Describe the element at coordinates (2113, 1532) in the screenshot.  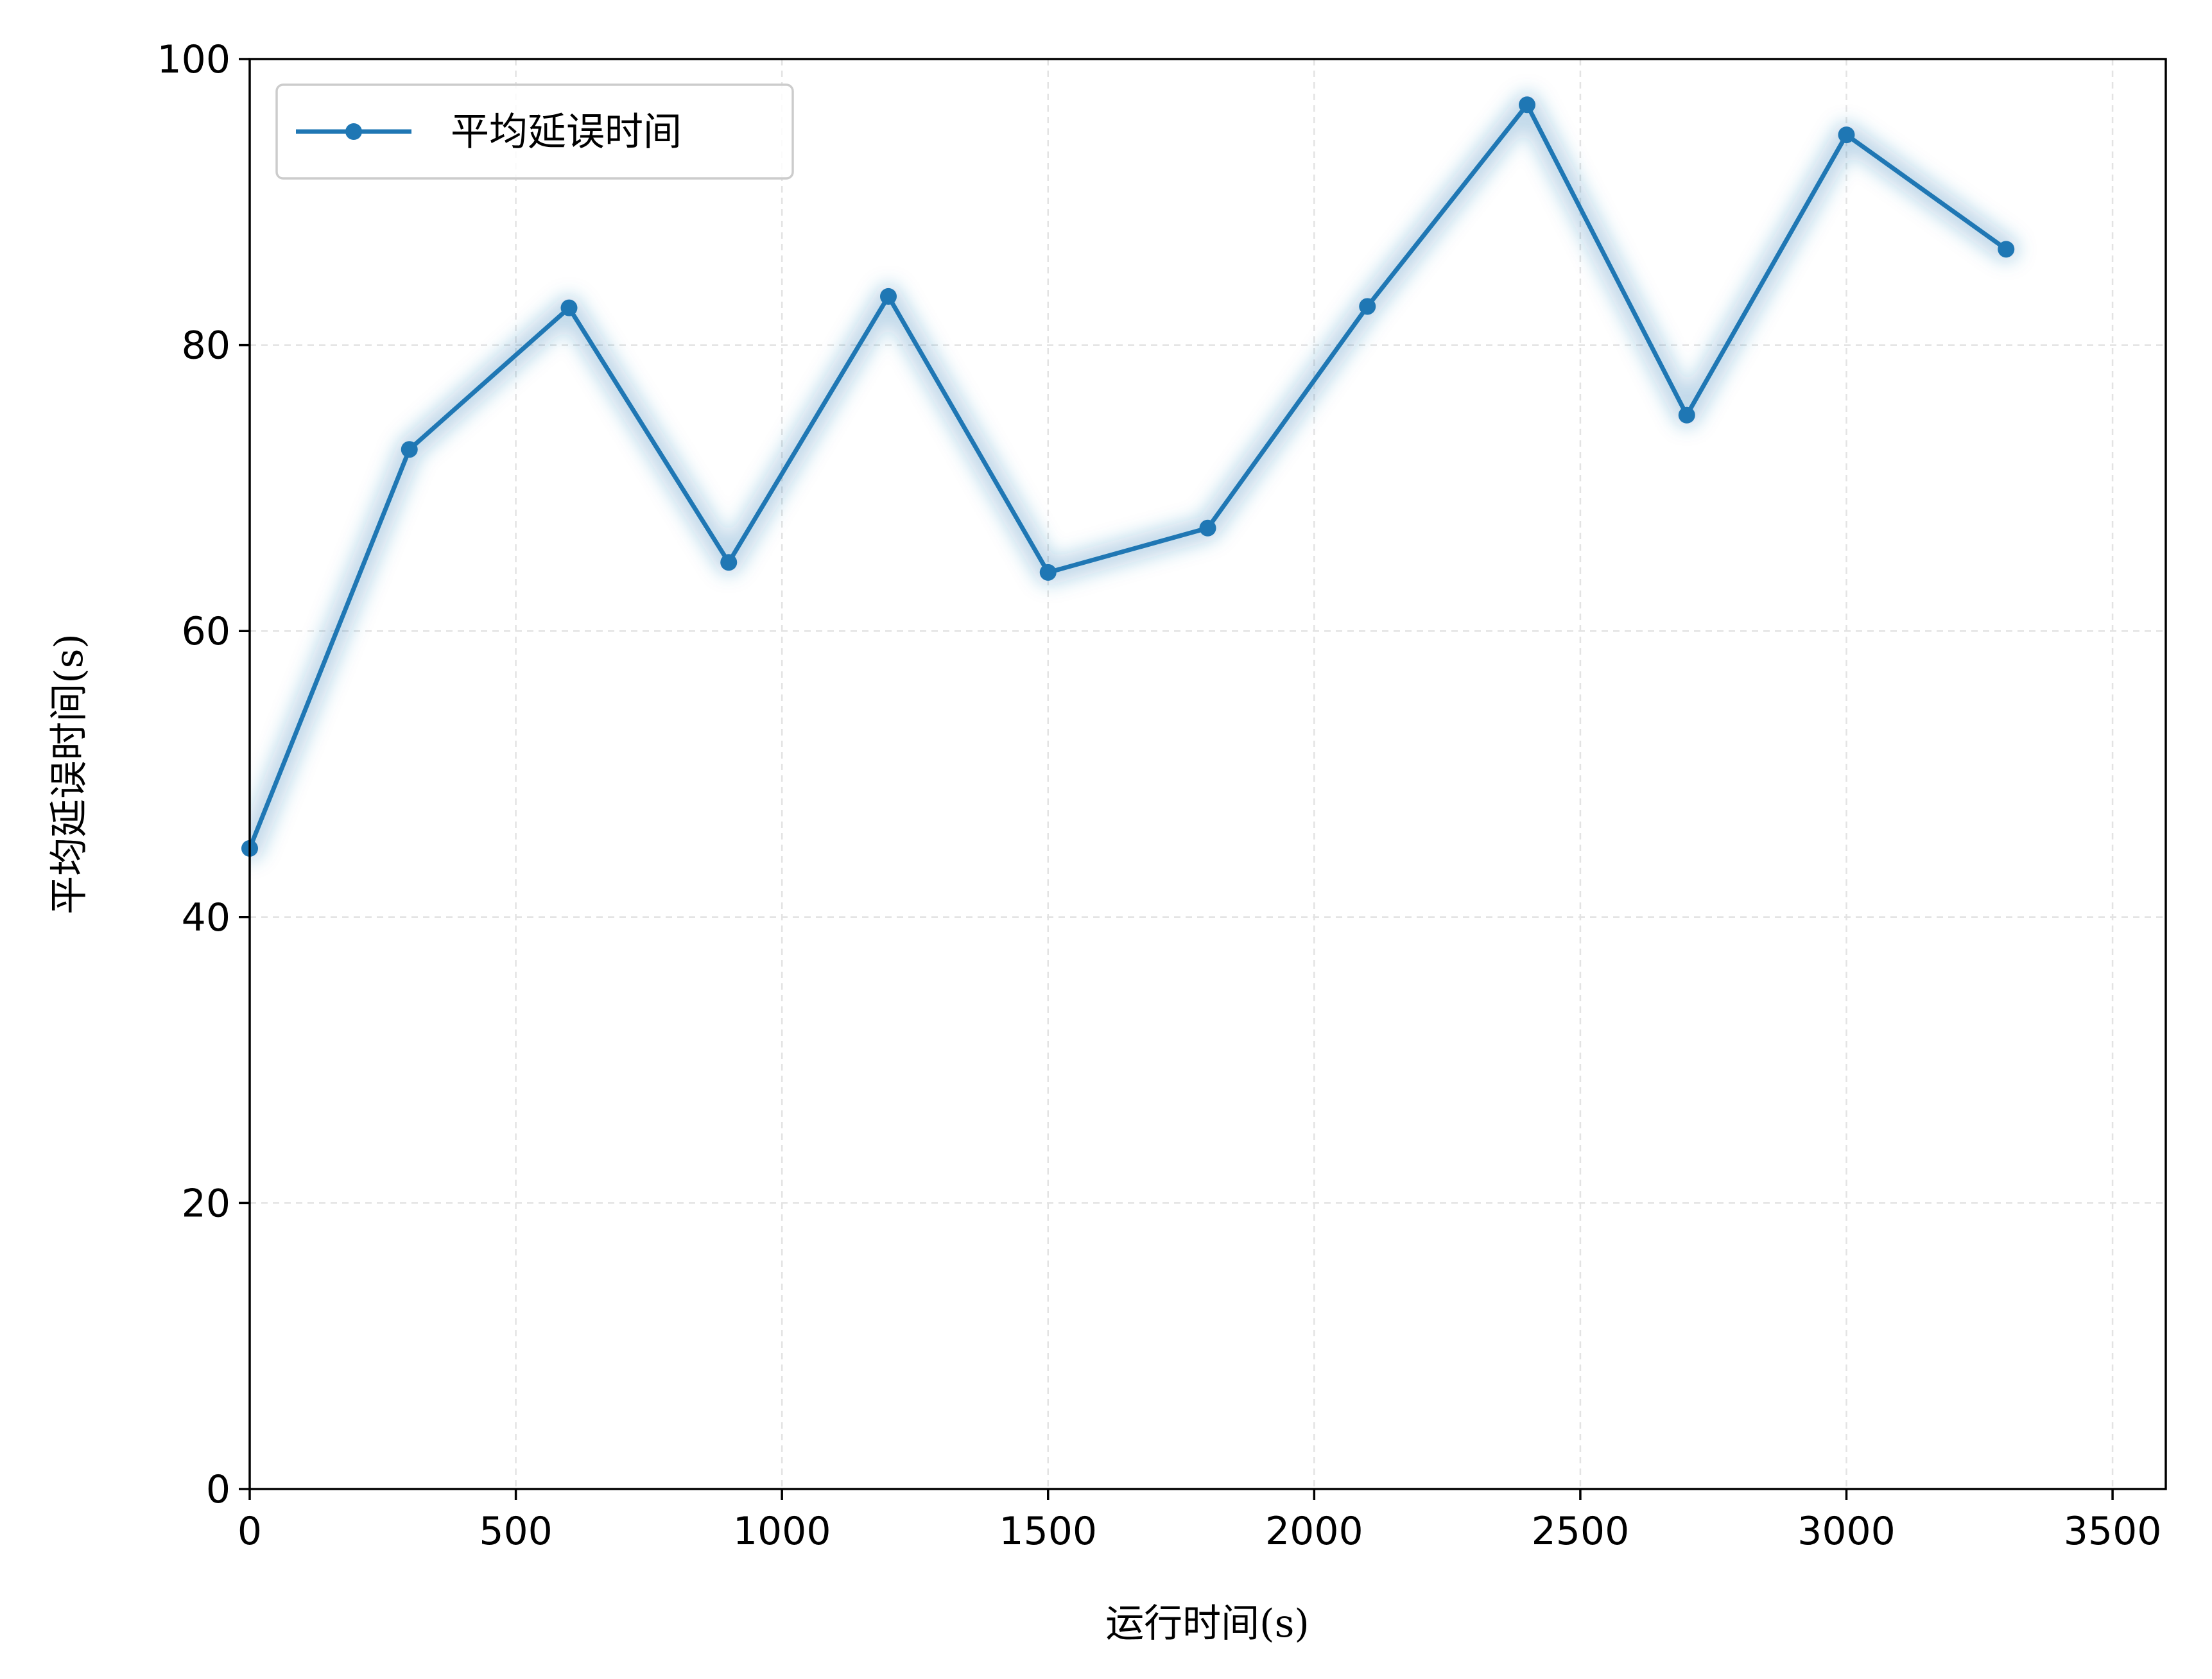
I see `x-tick-label: 3500` at that location.